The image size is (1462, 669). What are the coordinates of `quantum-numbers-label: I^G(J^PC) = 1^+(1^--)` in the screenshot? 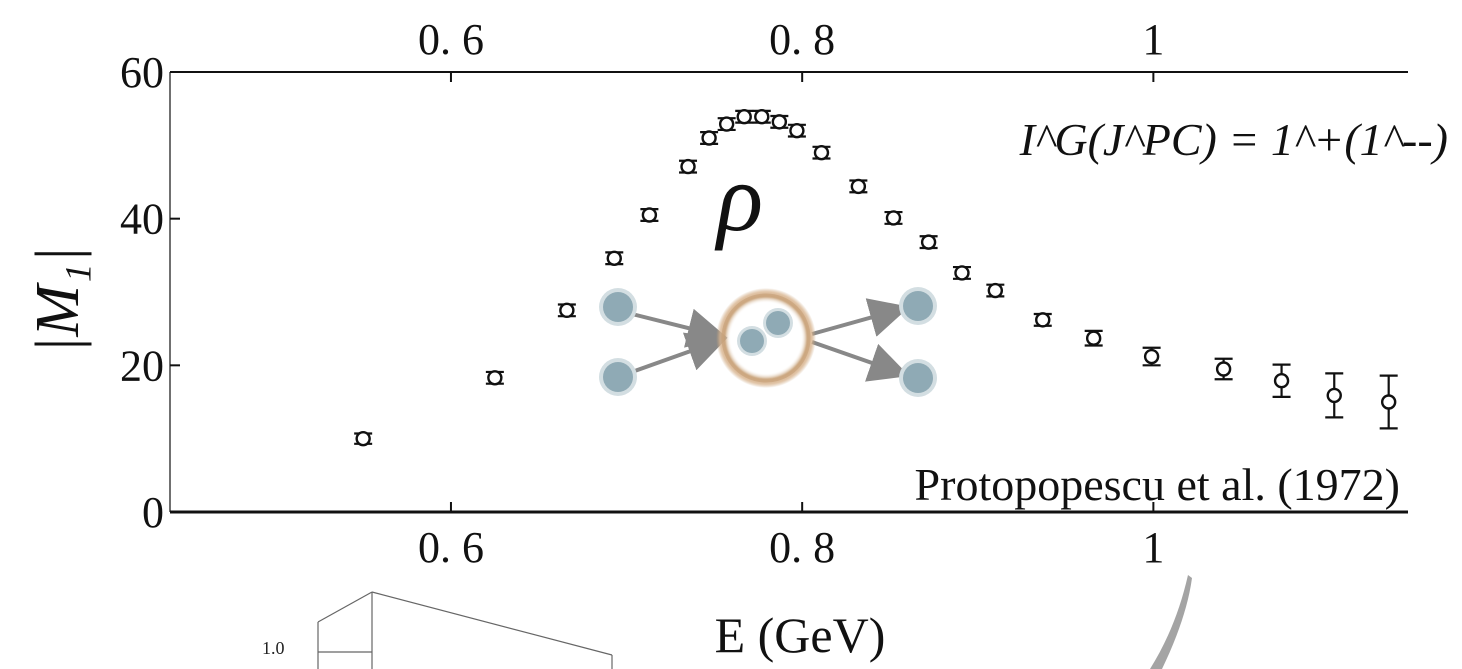 It's located at (1233, 139).